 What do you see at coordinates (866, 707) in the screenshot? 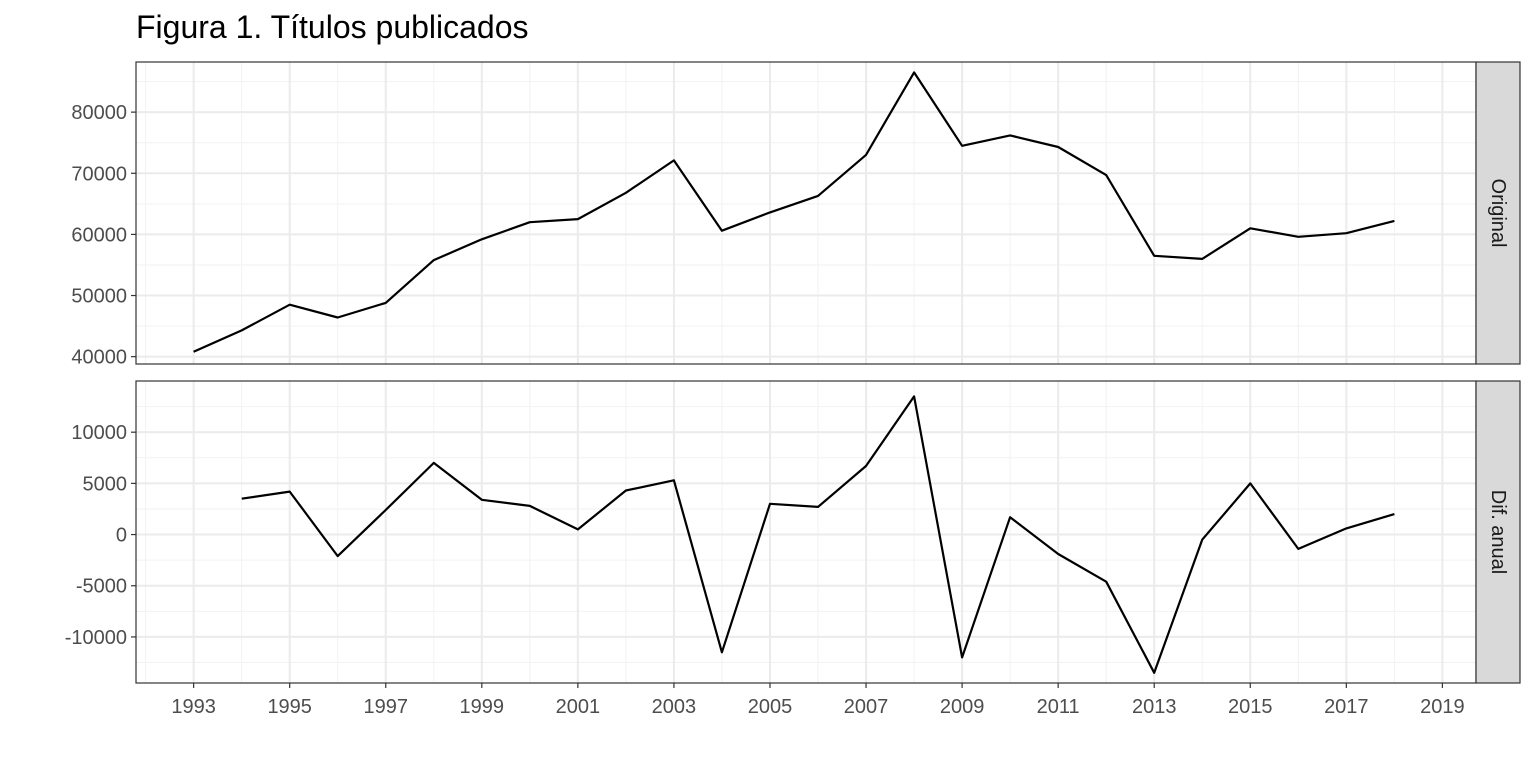
I see `x-tick-label: 2007` at bounding box center [866, 707].